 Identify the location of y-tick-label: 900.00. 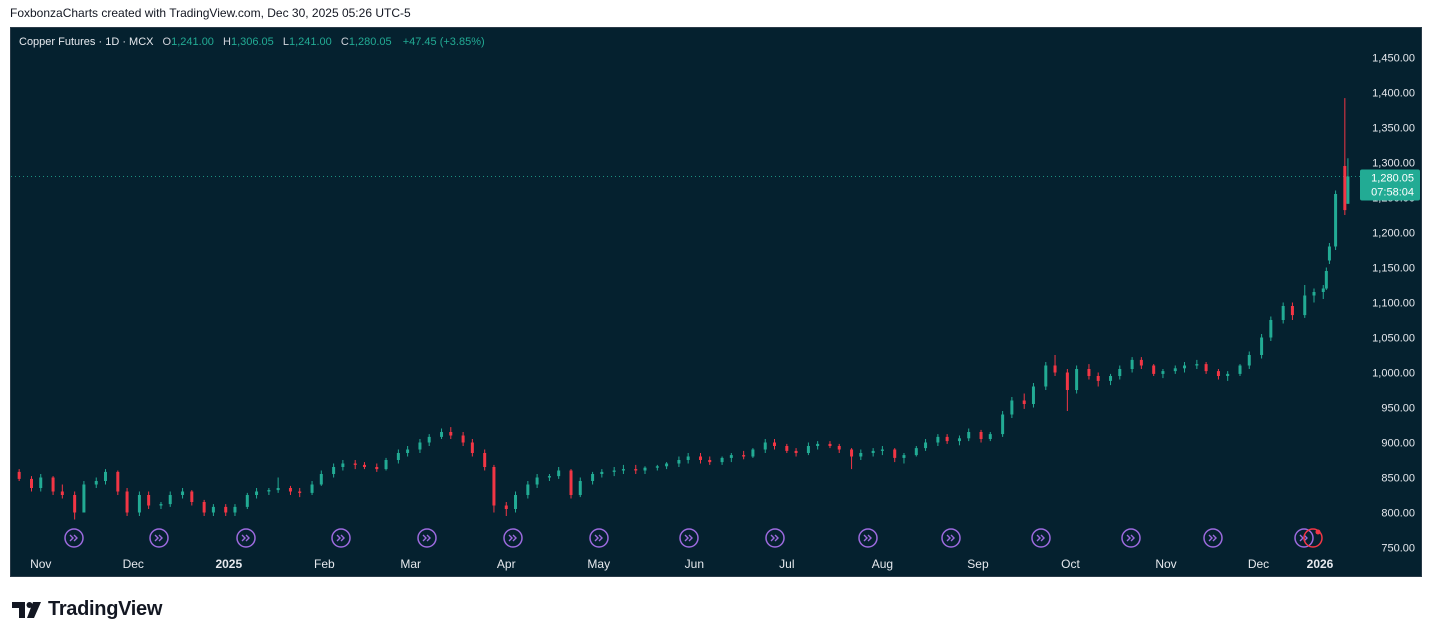
(1398, 444).